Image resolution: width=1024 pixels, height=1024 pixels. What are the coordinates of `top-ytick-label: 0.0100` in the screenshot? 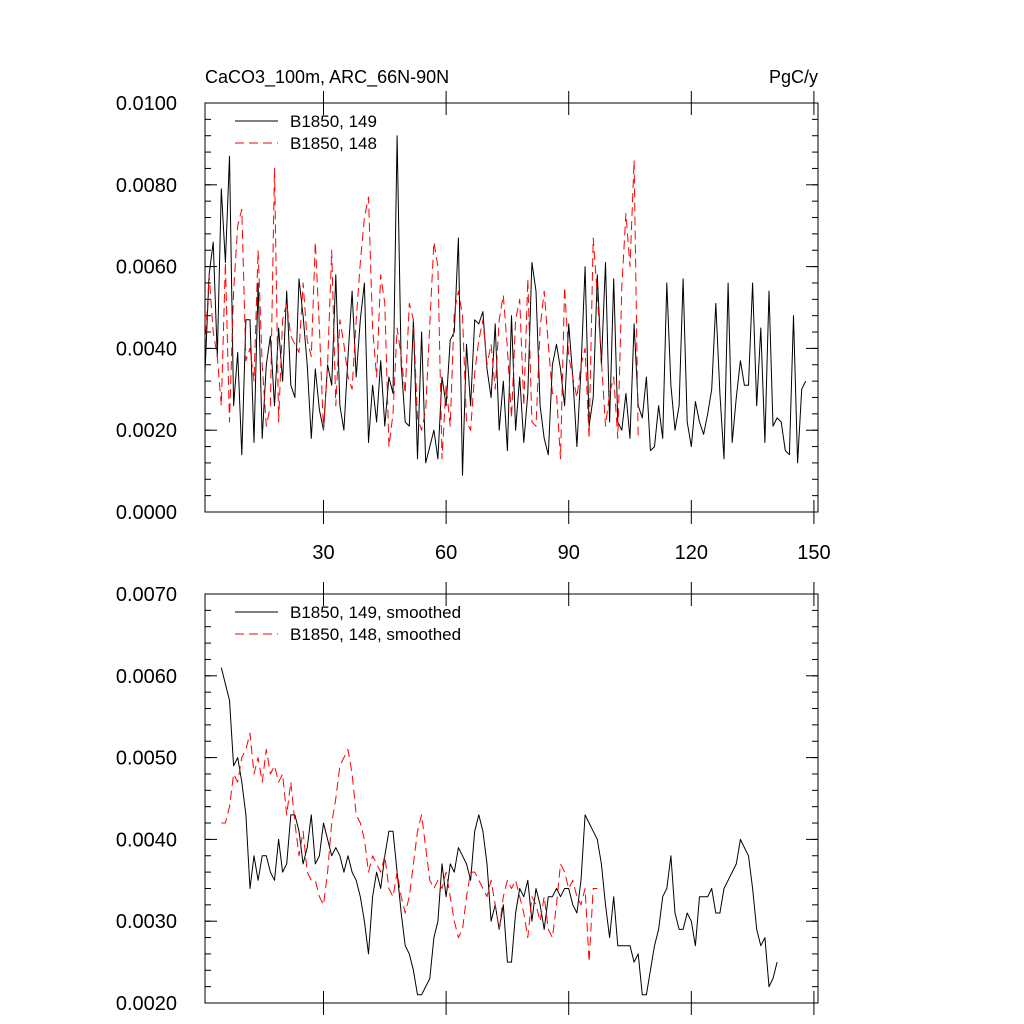 It's located at (146, 104).